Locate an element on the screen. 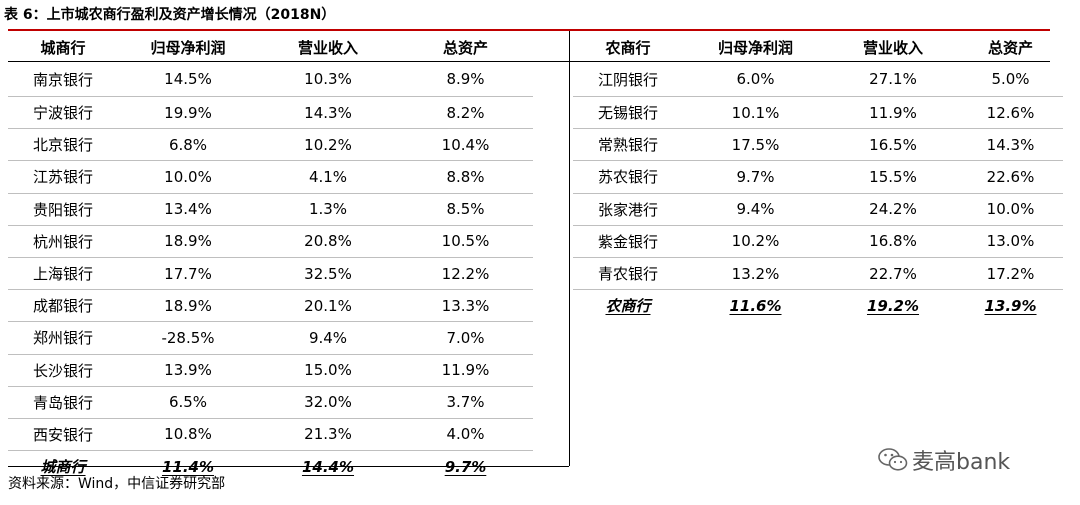 The width and height of the screenshot is (1080, 505). bank-name-cell: 长沙银行 is located at coordinates (63, 370).